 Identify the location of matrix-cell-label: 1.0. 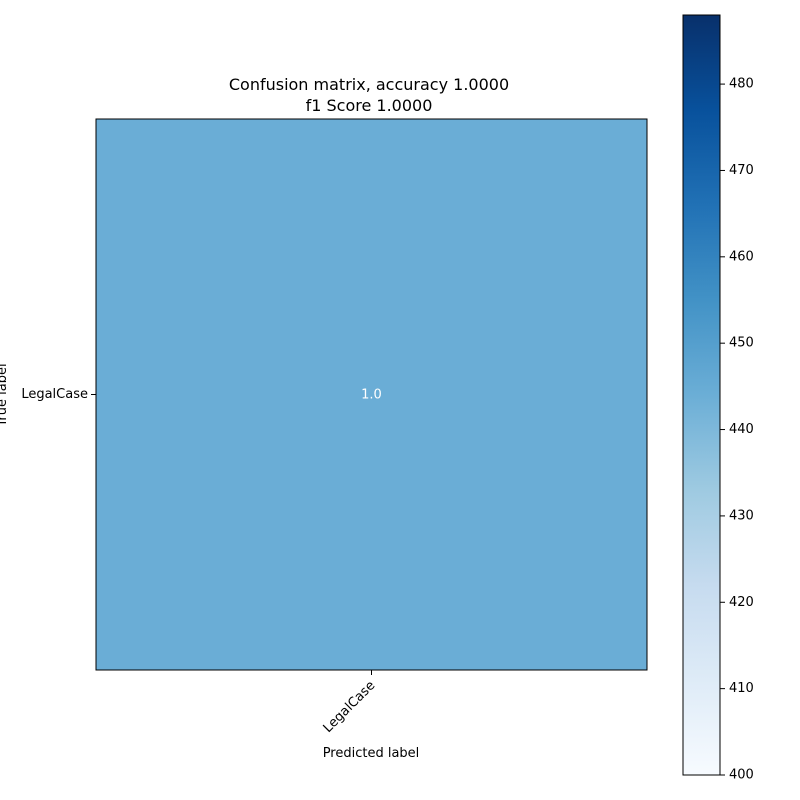
(371, 395).